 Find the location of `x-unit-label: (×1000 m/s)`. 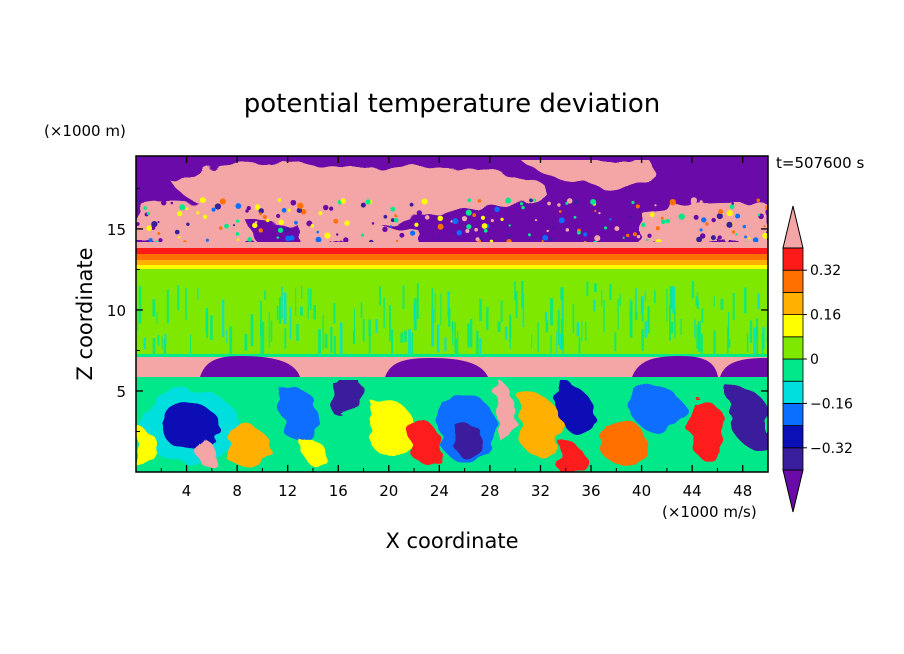

x-unit-label: (×1000 m/s) is located at coordinates (709, 512).